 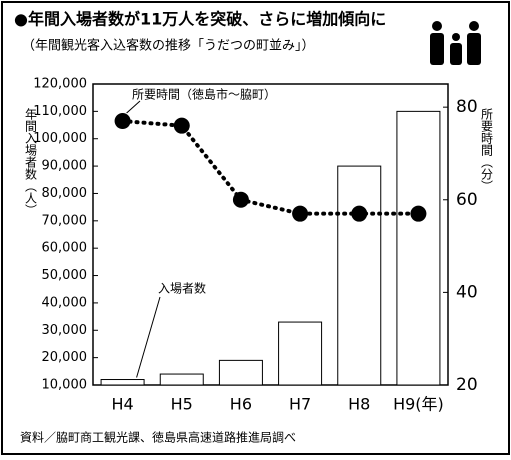 What do you see at coordinates (65, 248) in the screenshot?
I see `y-tick-label: 60,000` at bounding box center [65, 248].